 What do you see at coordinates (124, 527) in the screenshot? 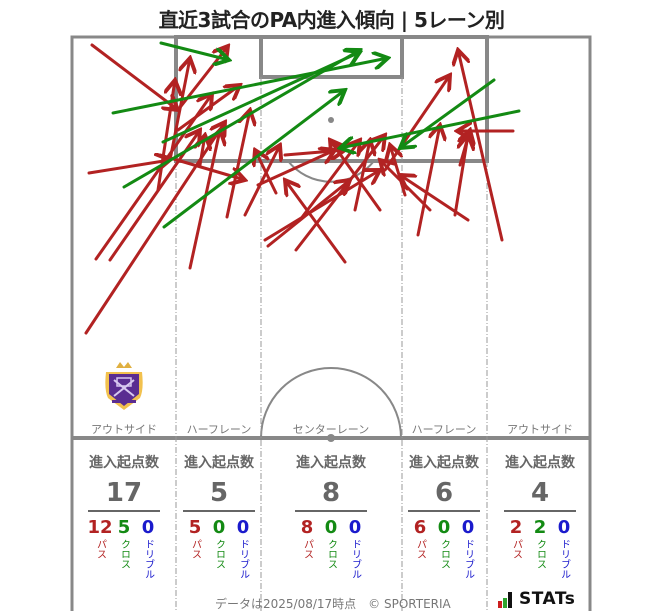
I see `cross-count: 5` at bounding box center [124, 527].